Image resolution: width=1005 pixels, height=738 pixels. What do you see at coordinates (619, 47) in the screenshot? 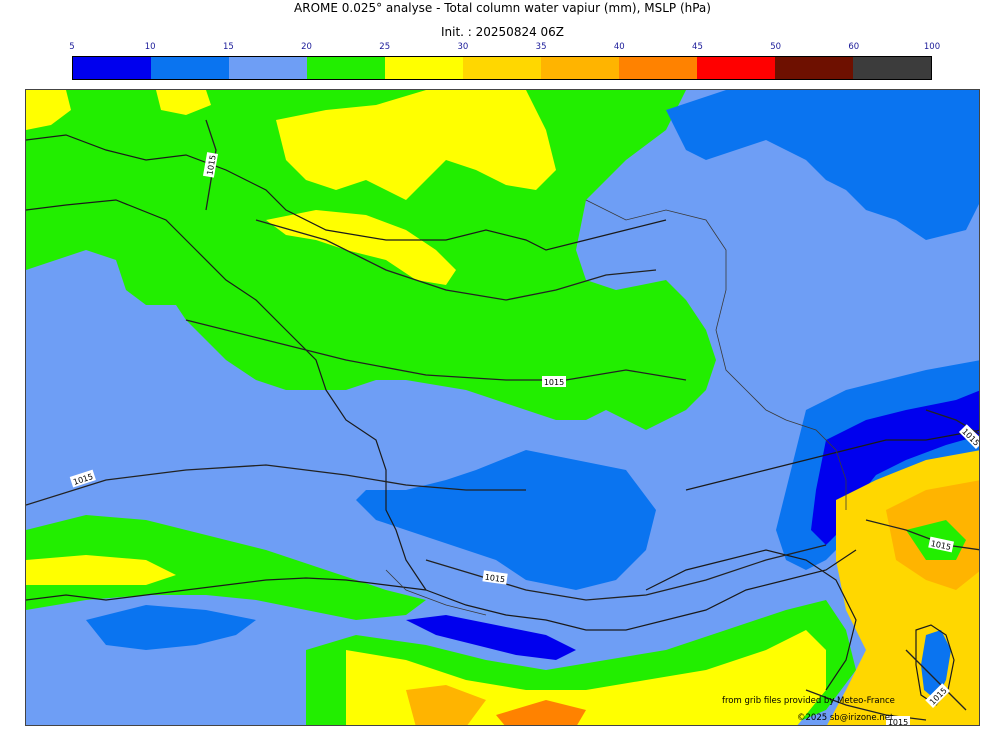
I see `colorbar-tick-label: 40` at bounding box center [619, 47].